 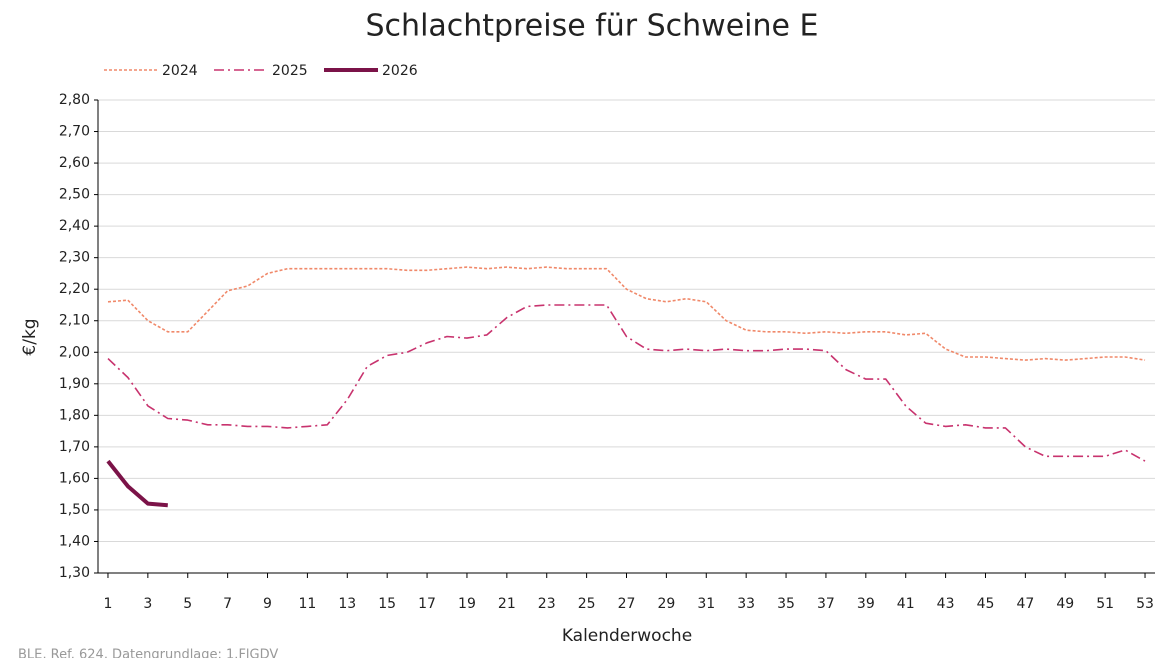 I want to click on x-tick-label: 45, so click(x=986, y=604).